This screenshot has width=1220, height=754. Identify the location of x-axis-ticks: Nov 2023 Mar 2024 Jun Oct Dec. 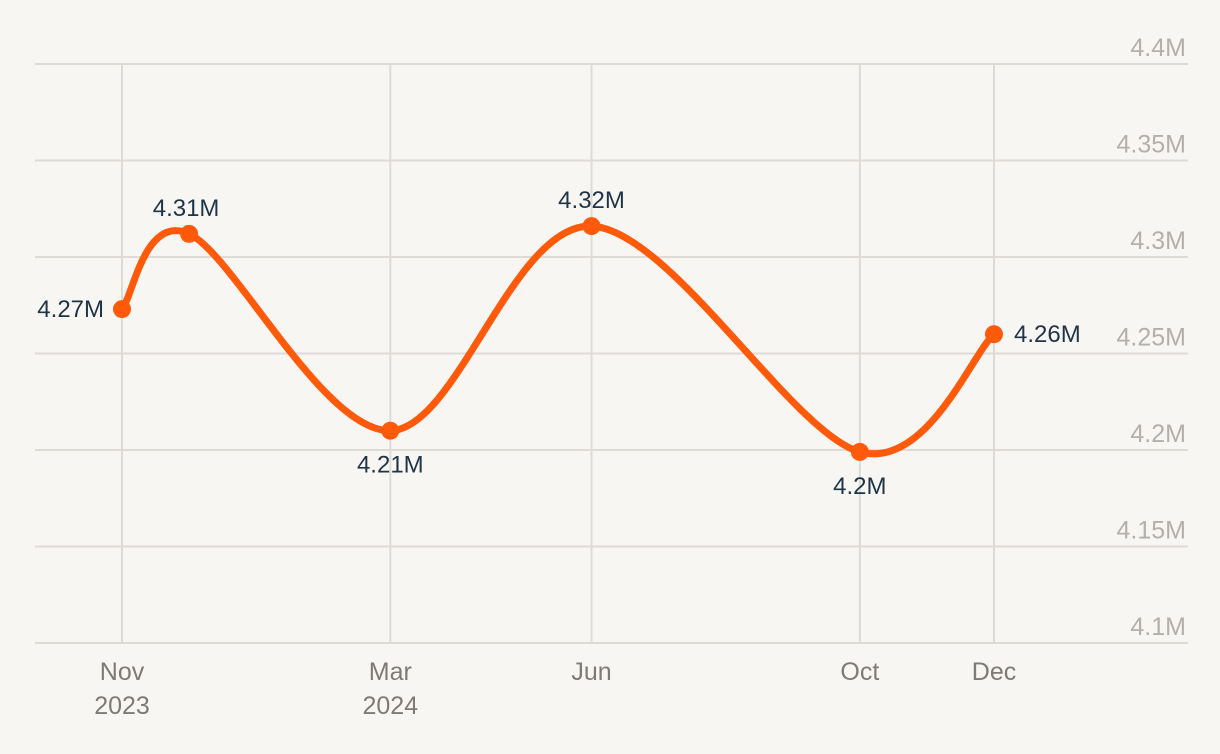
(555, 689).